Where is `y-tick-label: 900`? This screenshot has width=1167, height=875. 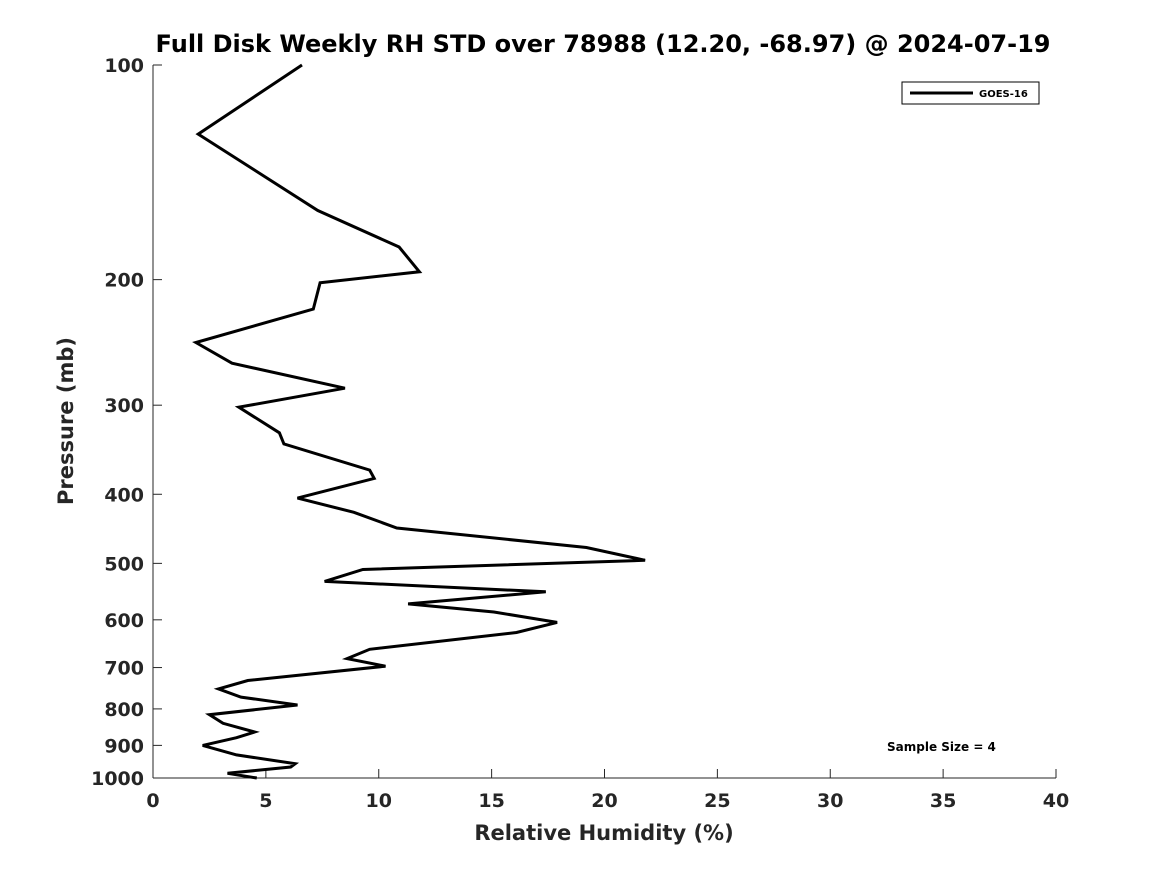
y-tick-label: 900 is located at coordinates (124, 746).